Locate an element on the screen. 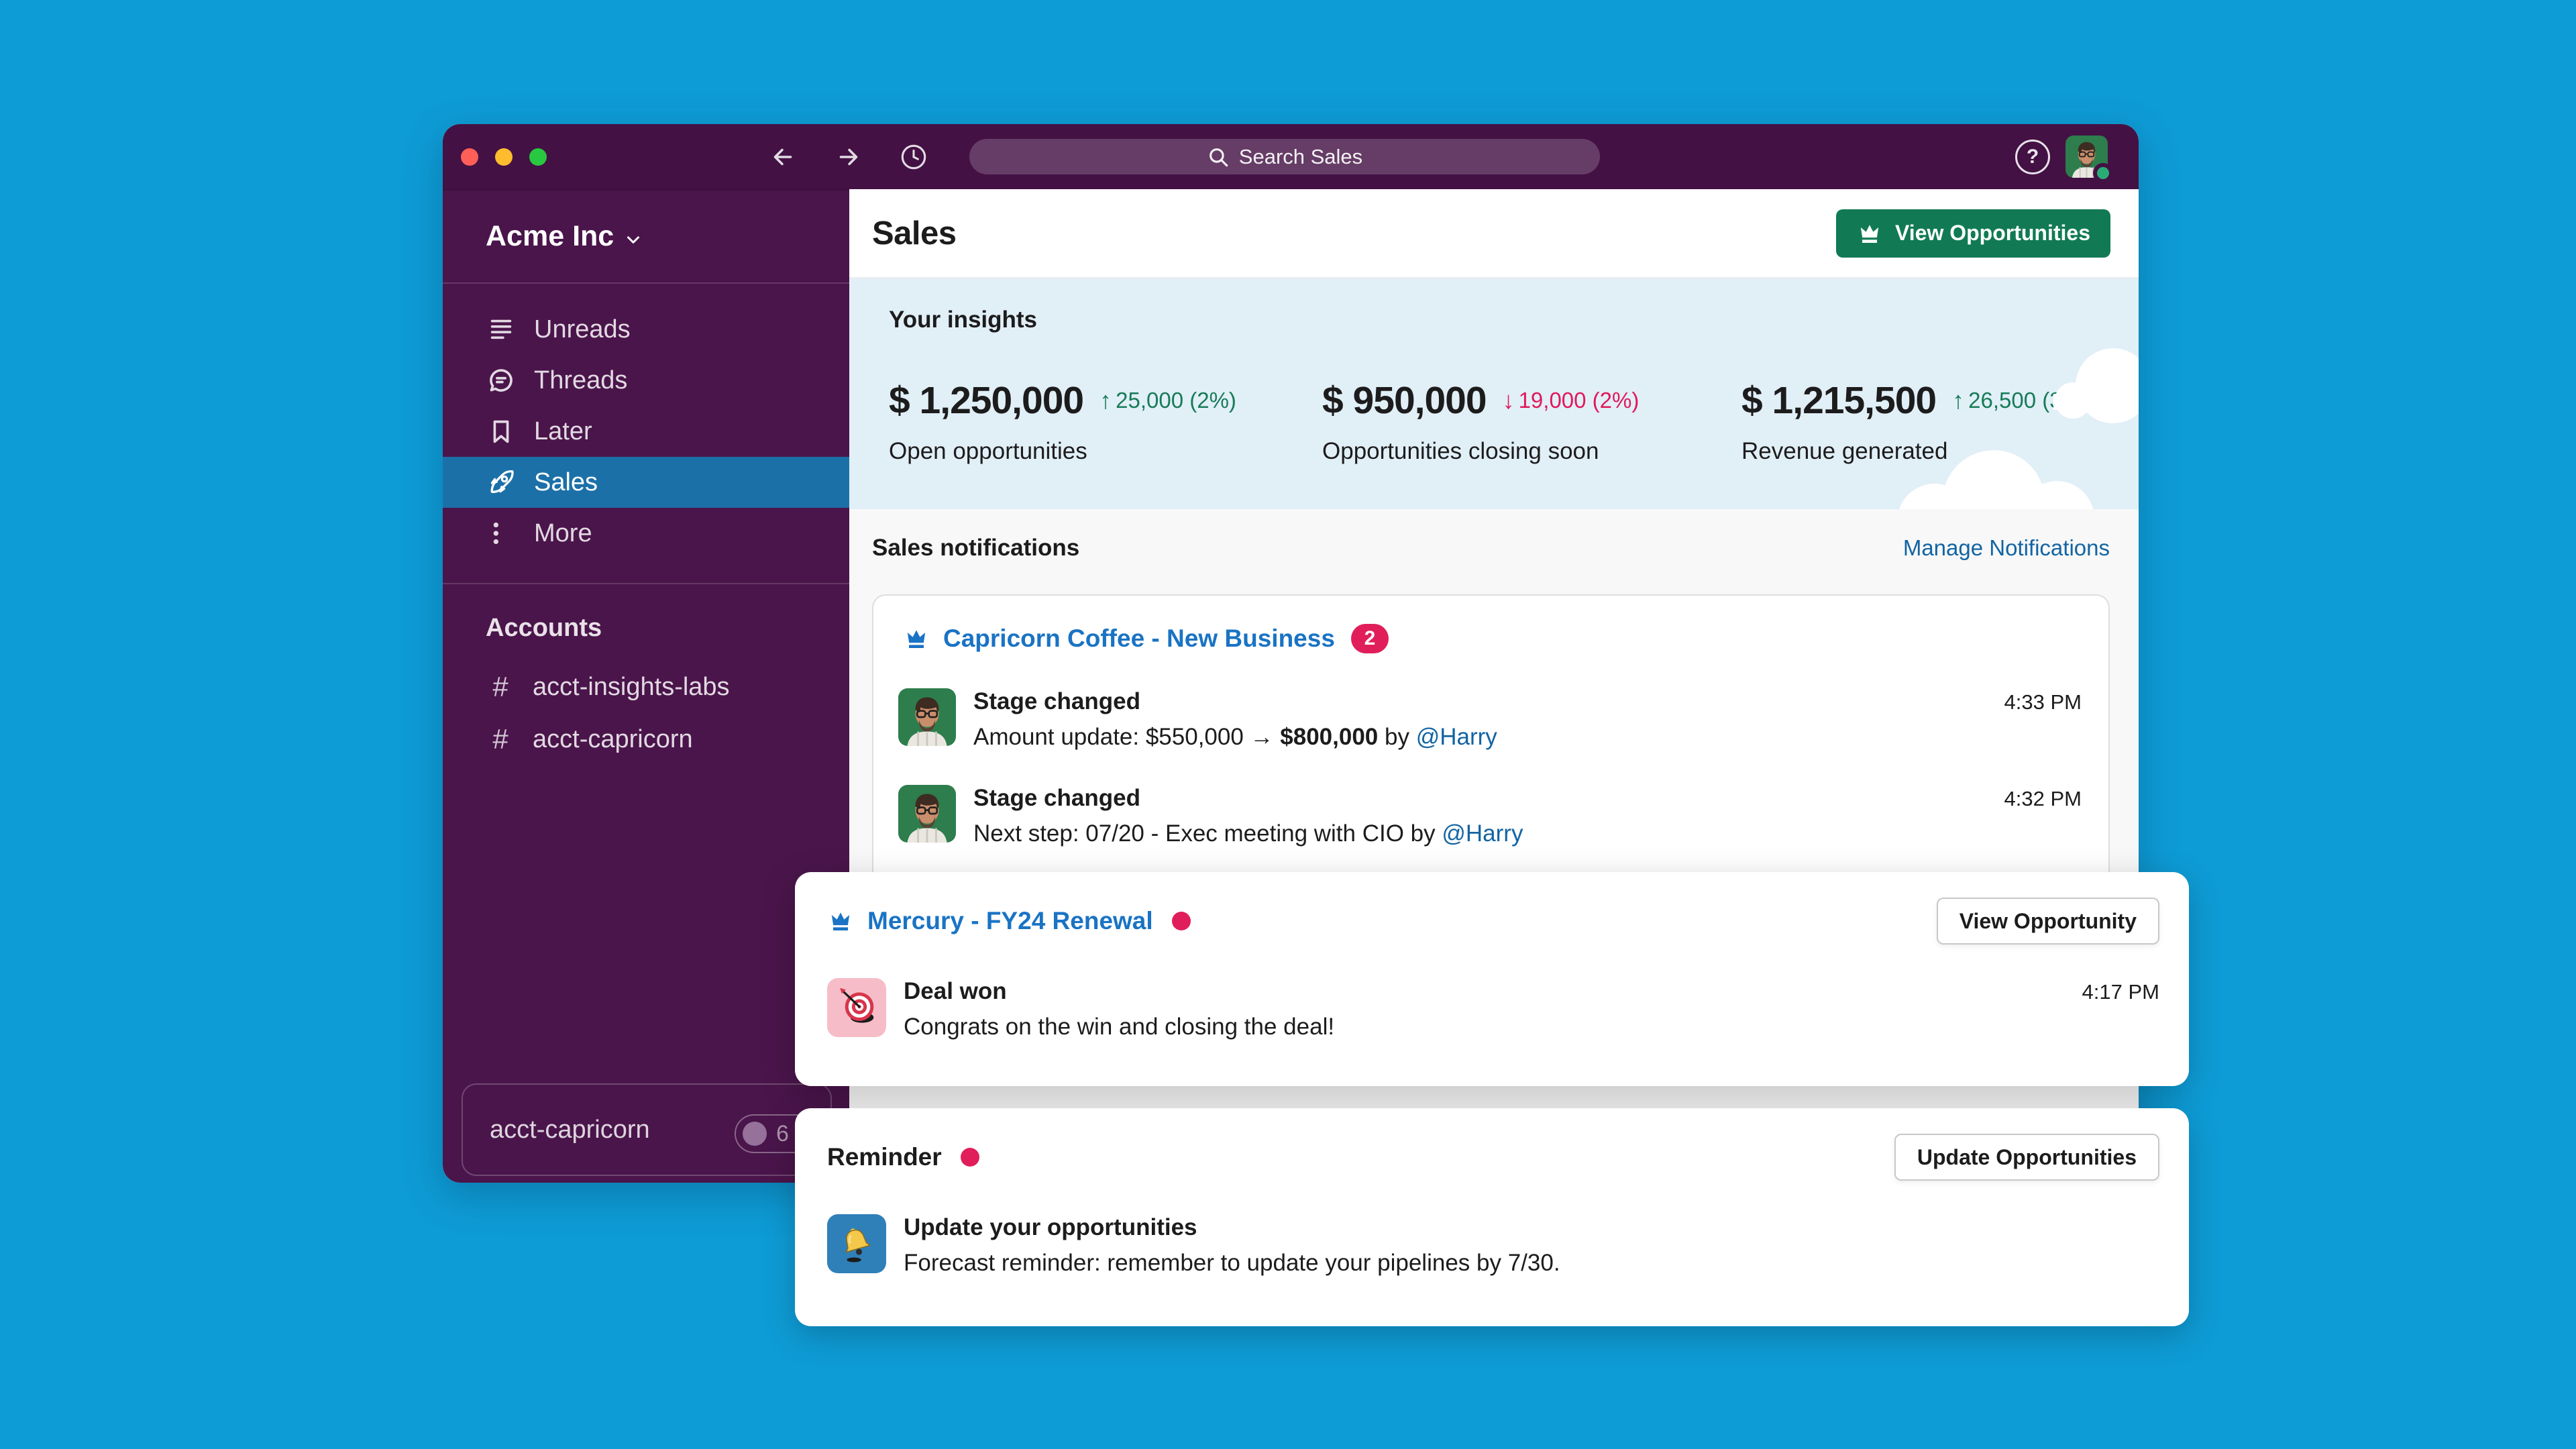 This screenshot has height=1449, width=2576. page-title: Sales is located at coordinates (914, 233).